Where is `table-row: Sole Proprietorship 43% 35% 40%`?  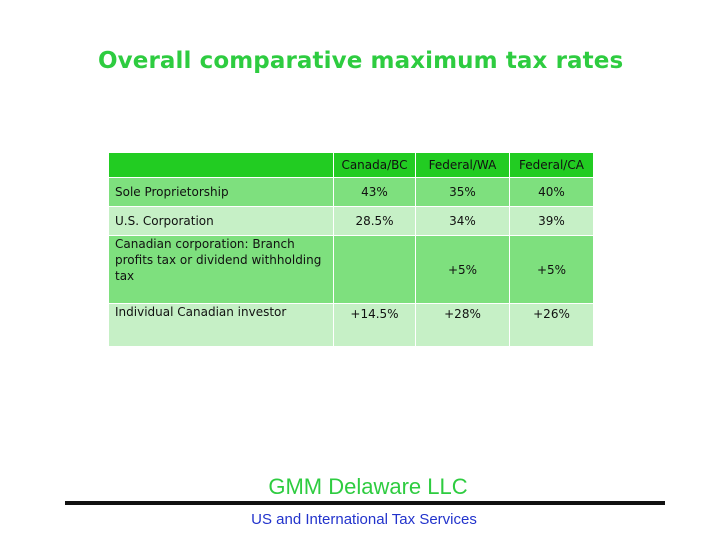
table-row: Sole Proprietorship 43% 35% 40% is located at coordinates (351, 192).